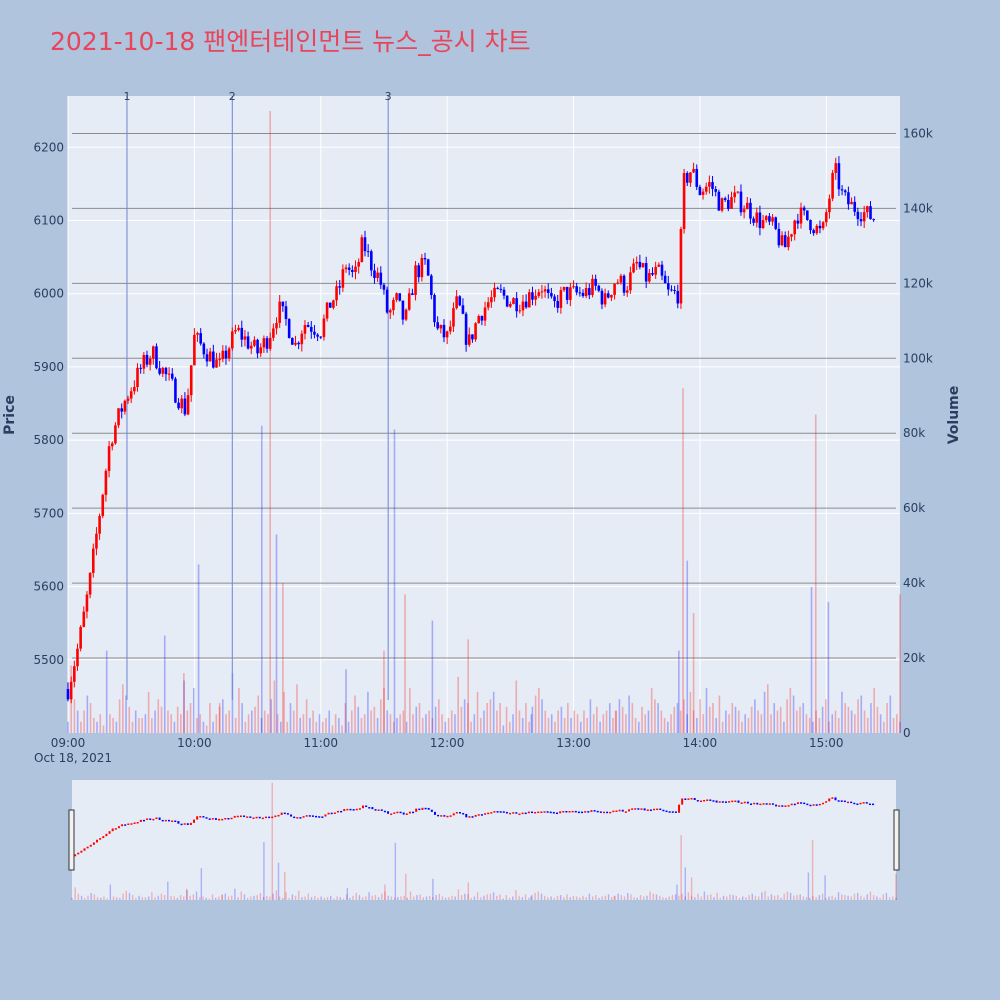 The height and width of the screenshot is (1000, 1000). Describe the element at coordinates (700, 743) in the screenshot. I see `time-tick-label: 14:00` at that location.